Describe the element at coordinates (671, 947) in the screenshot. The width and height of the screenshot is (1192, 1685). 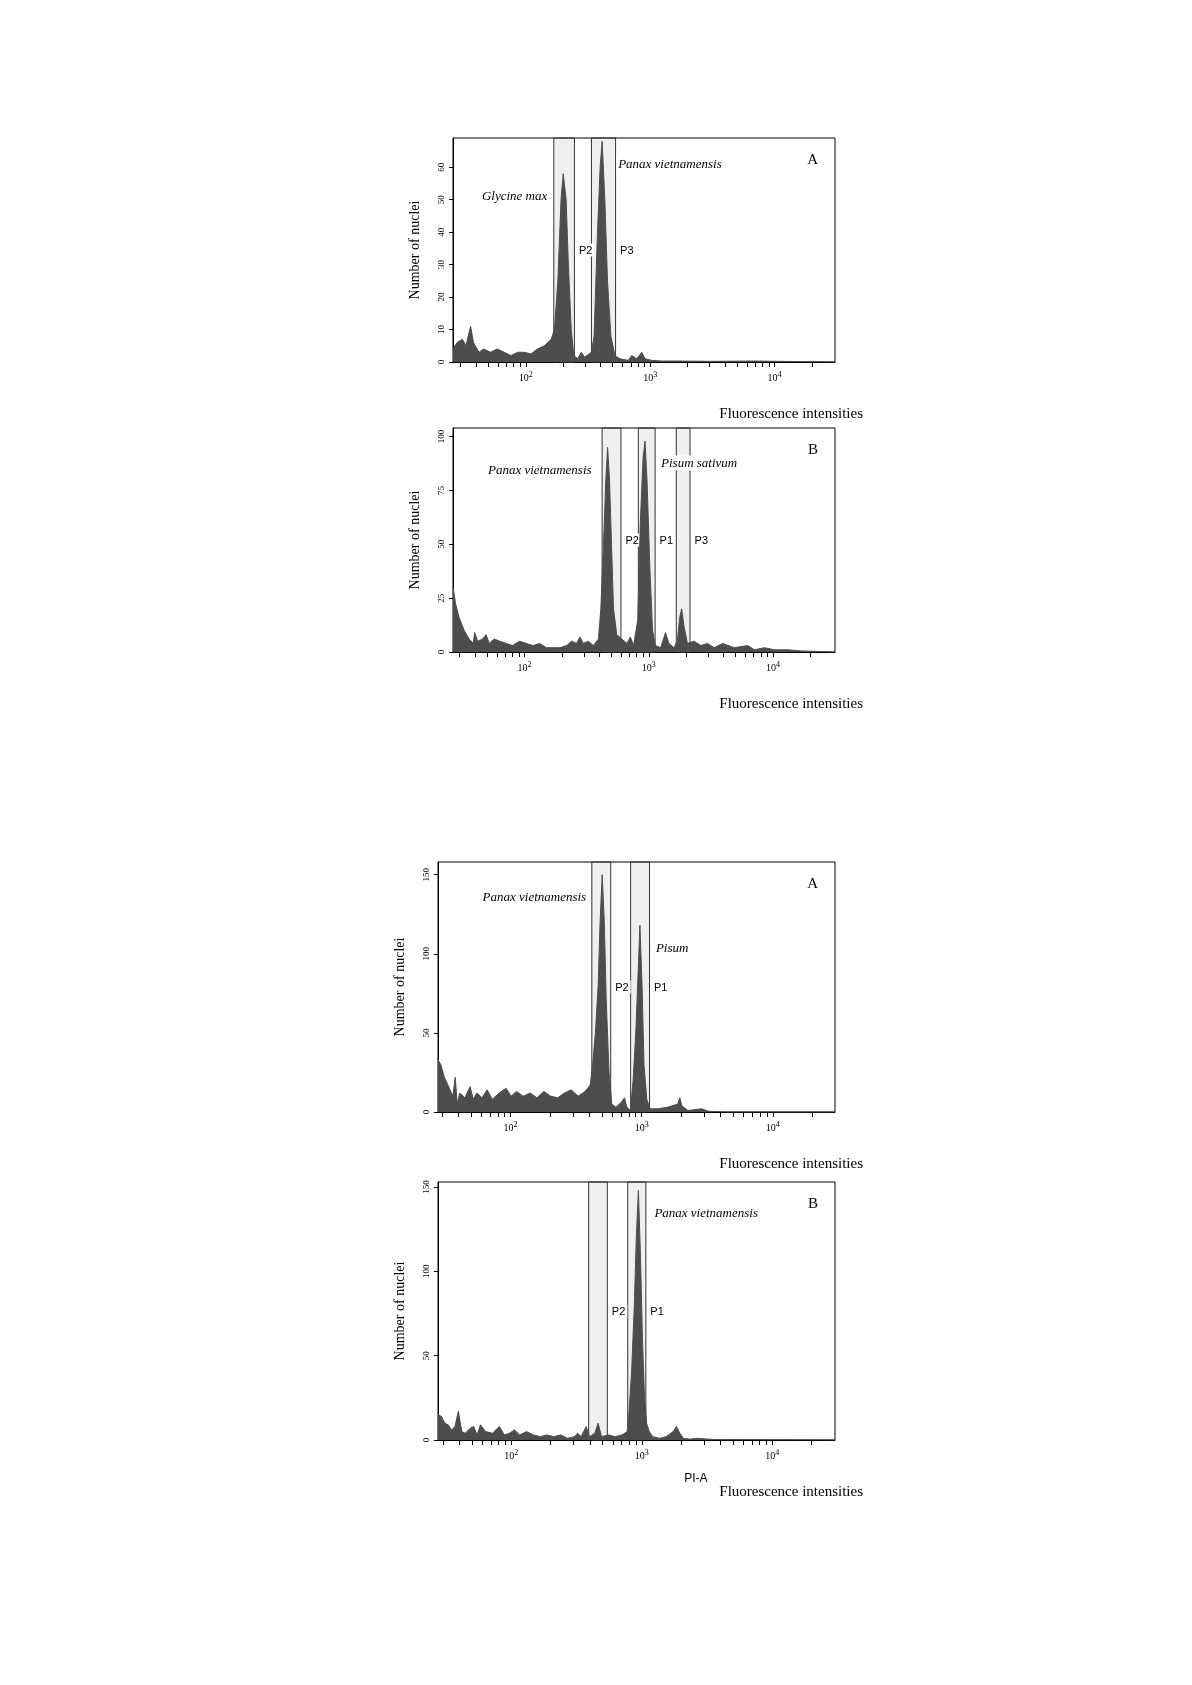
I see `annotation: Pisum` at that location.